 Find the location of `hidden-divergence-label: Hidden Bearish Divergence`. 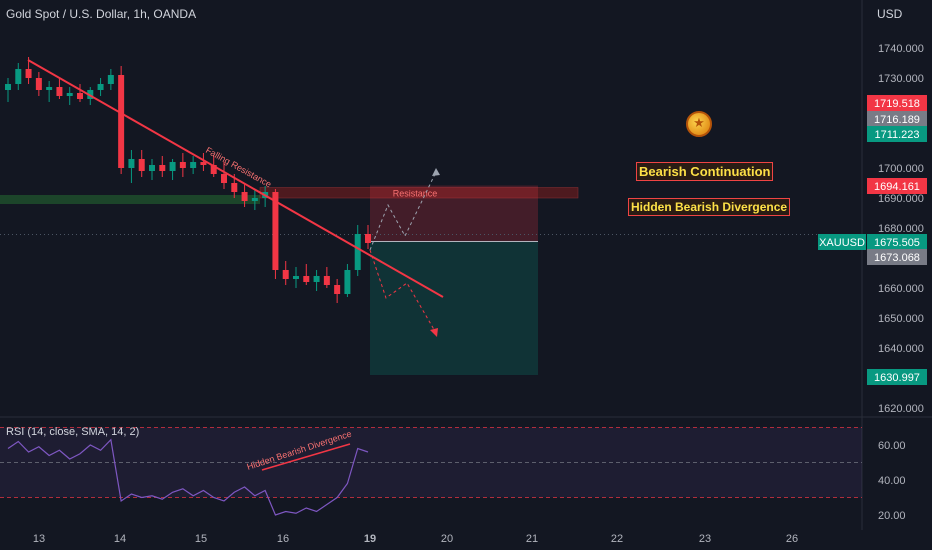

hidden-divergence-label: Hidden Bearish Divergence is located at coordinates (709, 207).